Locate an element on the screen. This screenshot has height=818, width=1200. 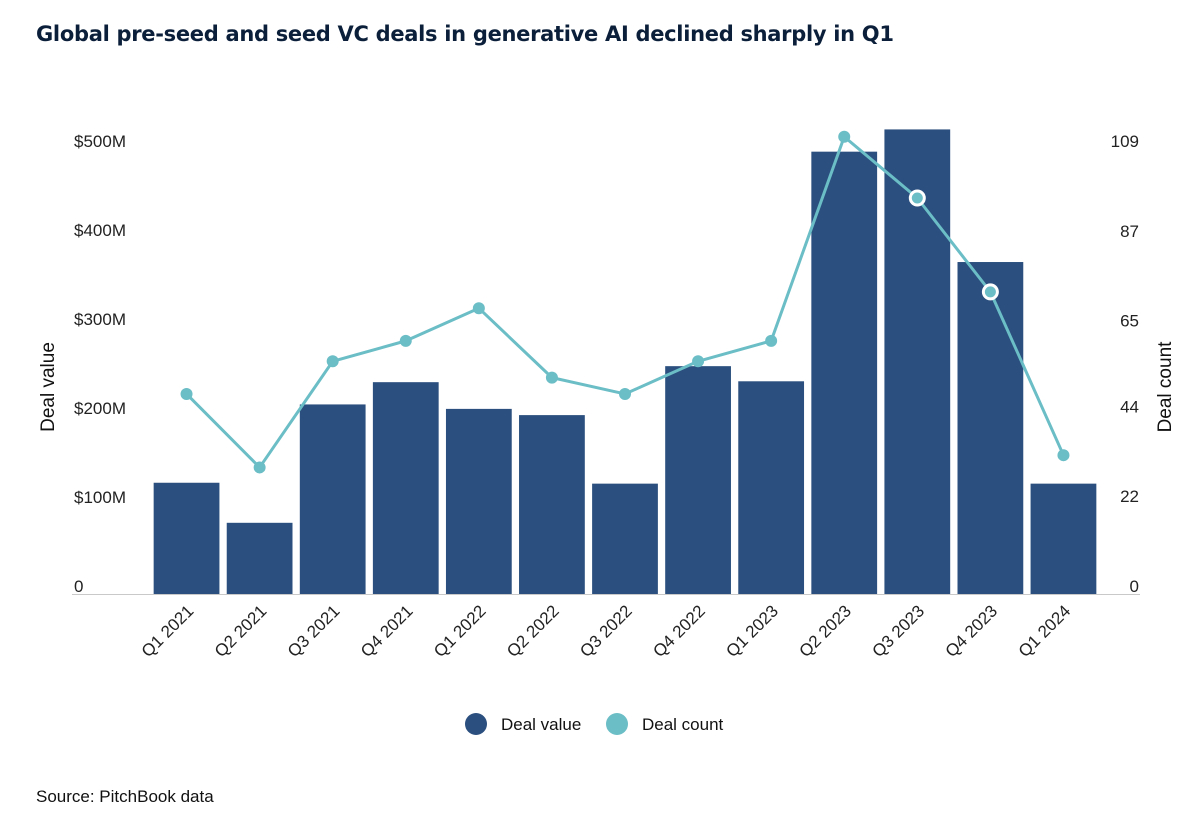
point-q3-2023 is located at coordinates (917, 198).